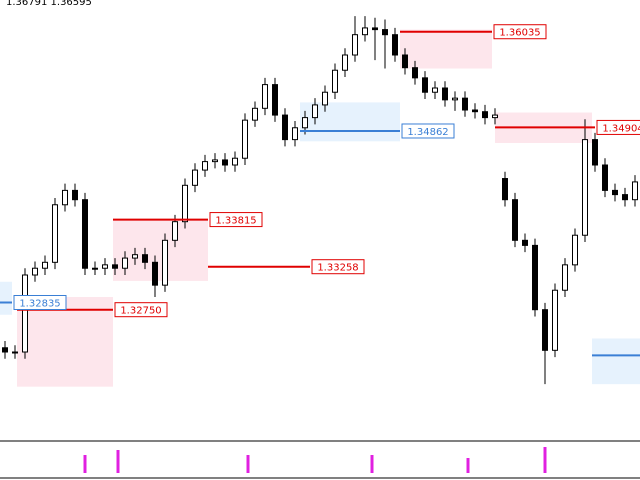 This screenshot has height=480, width=640. I want to click on level-label: 1.33258, so click(337, 268).